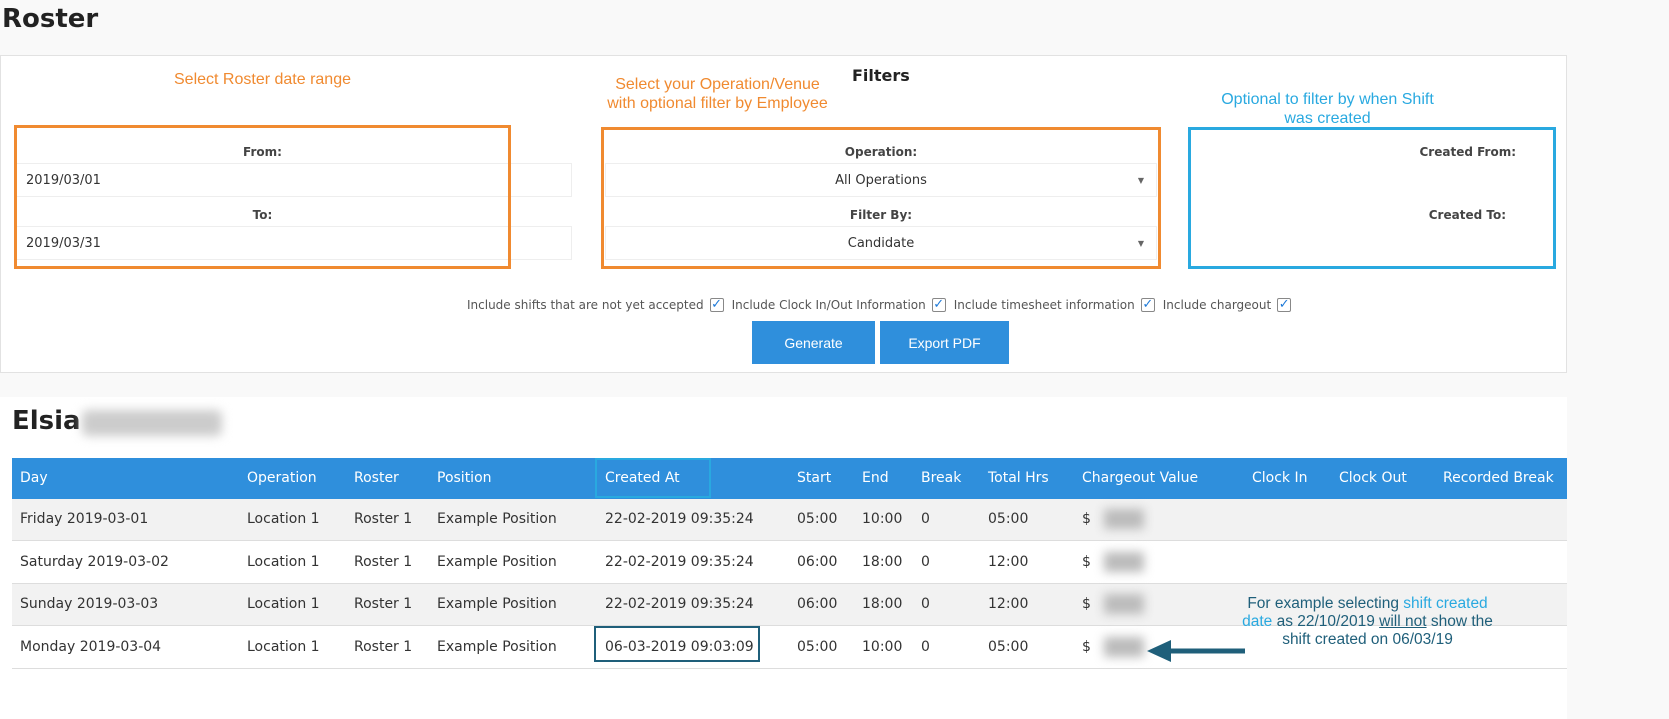 The height and width of the screenshot is (719, 1669). Describe the element at coordinates (34, 478) in the screenshot. I see `header-day: Day` at that location.